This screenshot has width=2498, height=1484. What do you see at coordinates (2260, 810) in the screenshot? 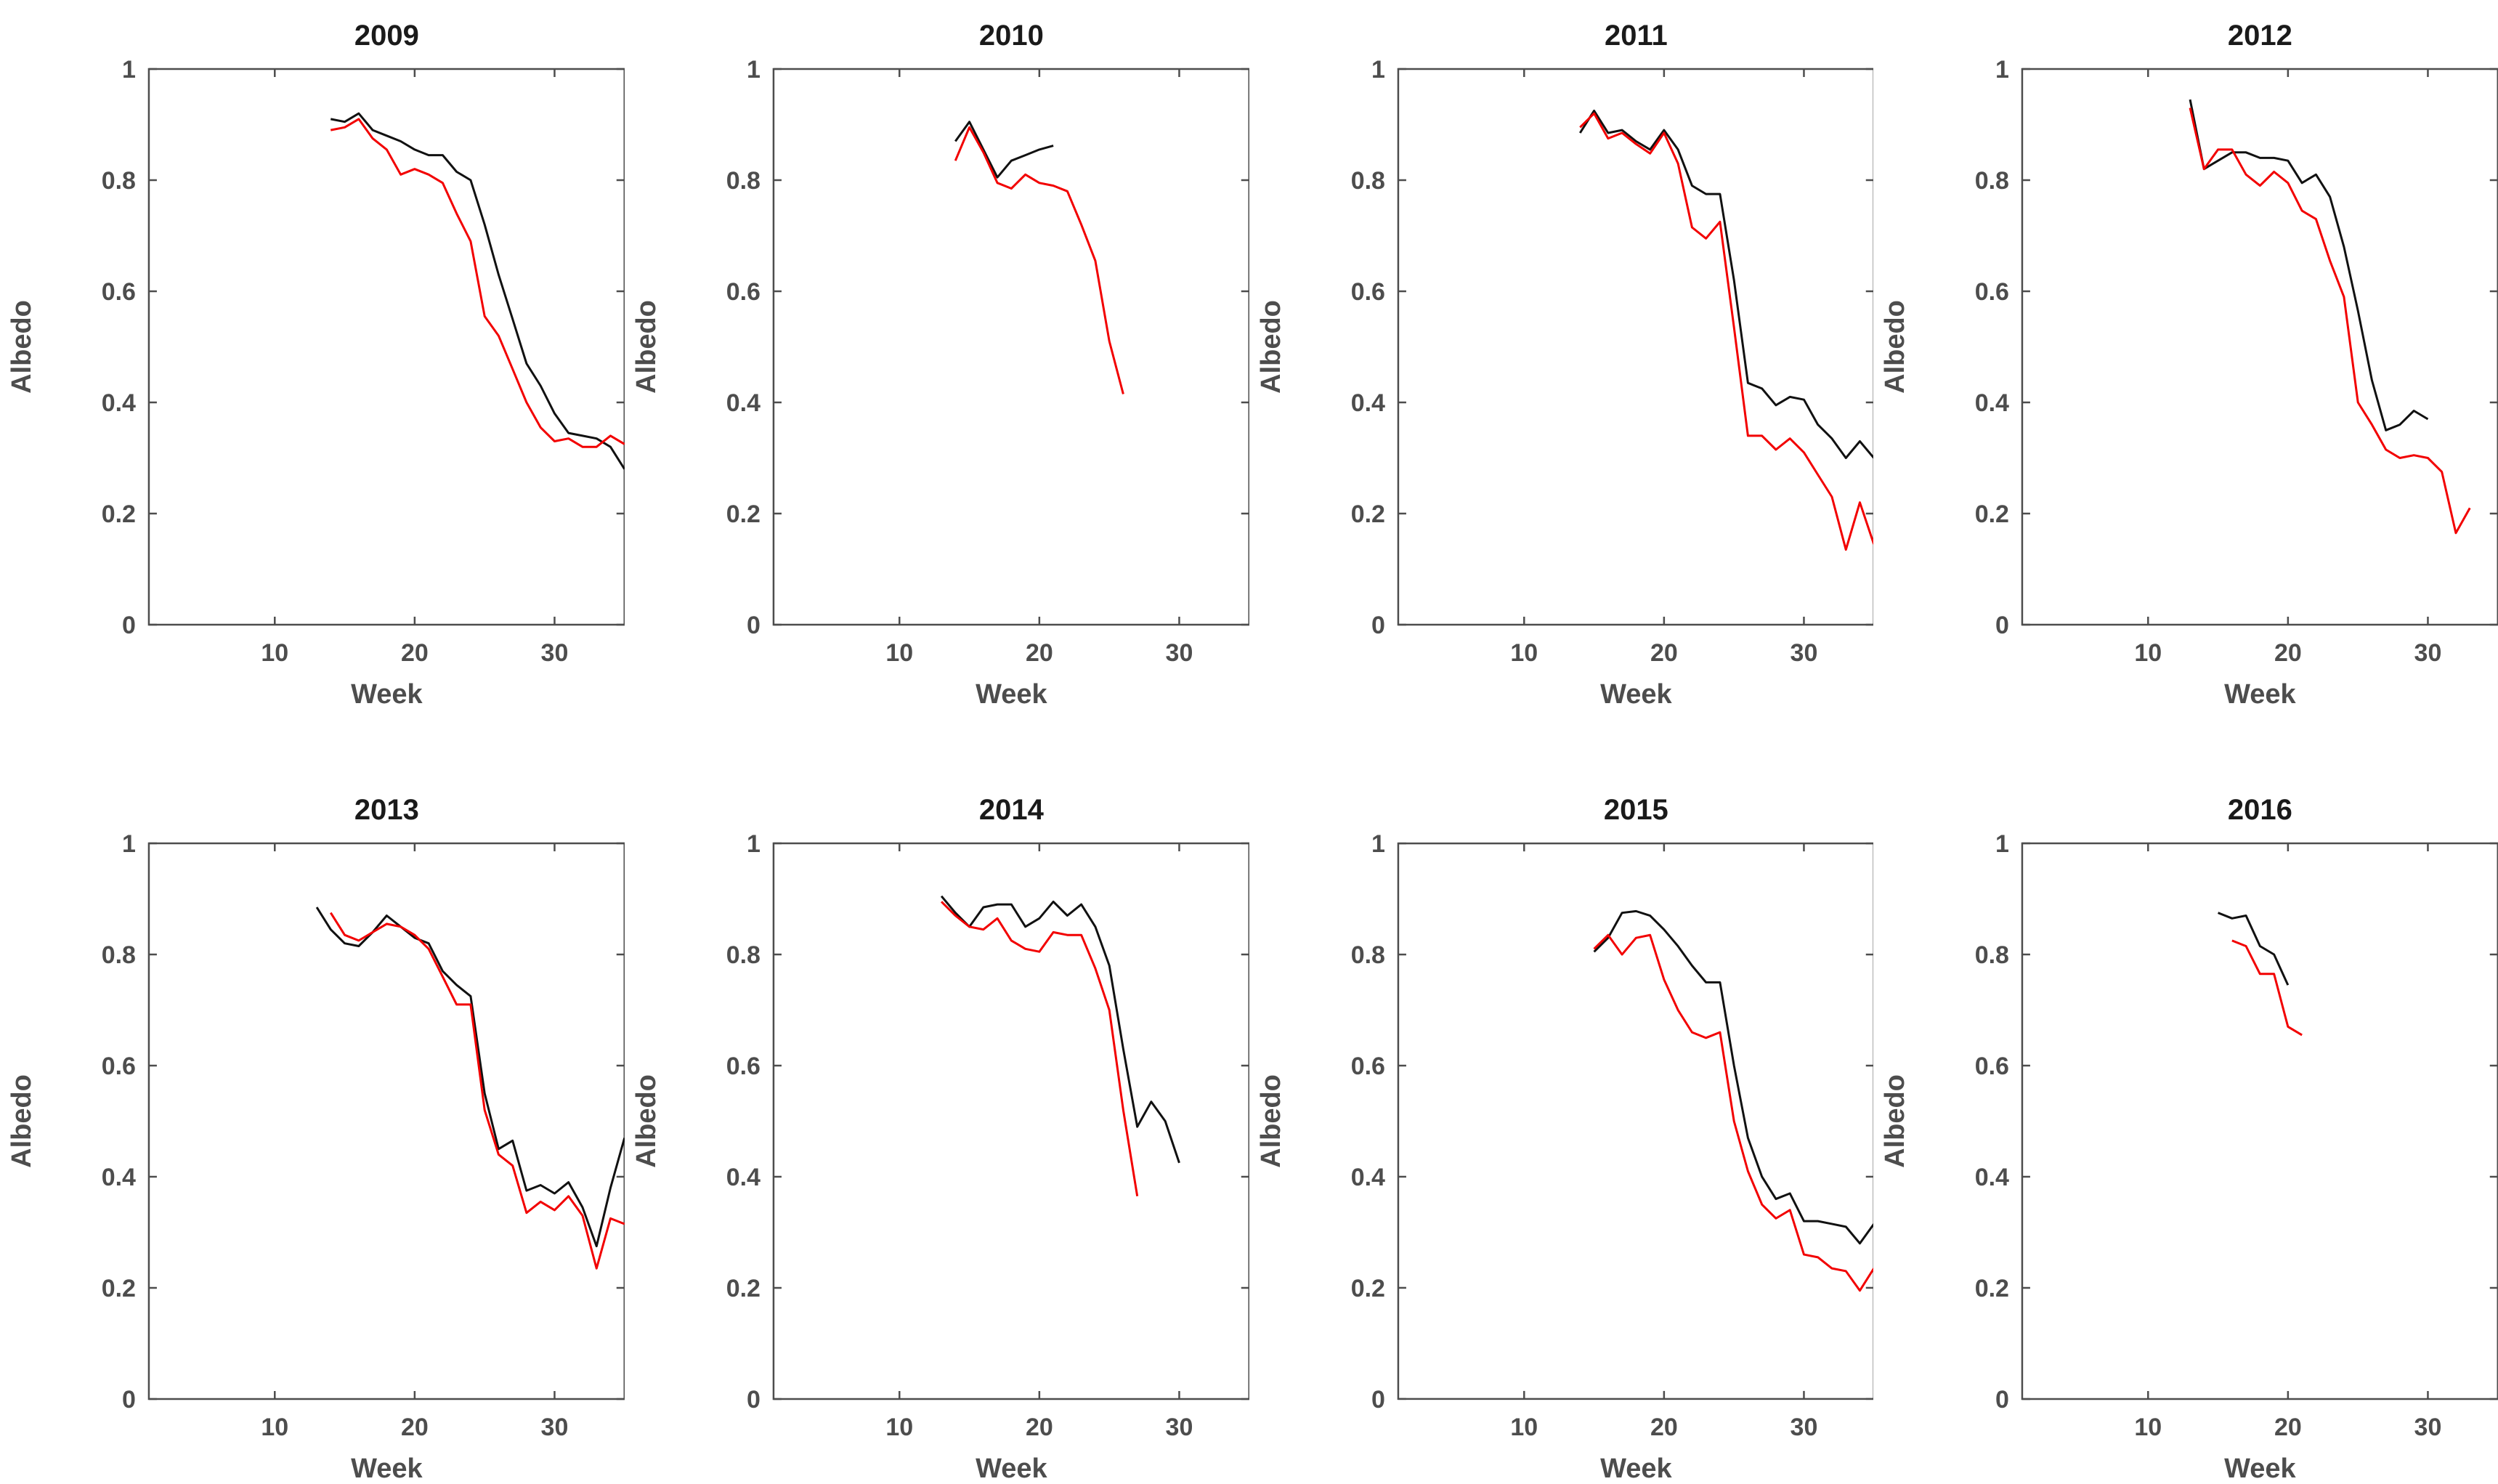
I see `subplot-title: 2016` at bounding box center [2260, 810].